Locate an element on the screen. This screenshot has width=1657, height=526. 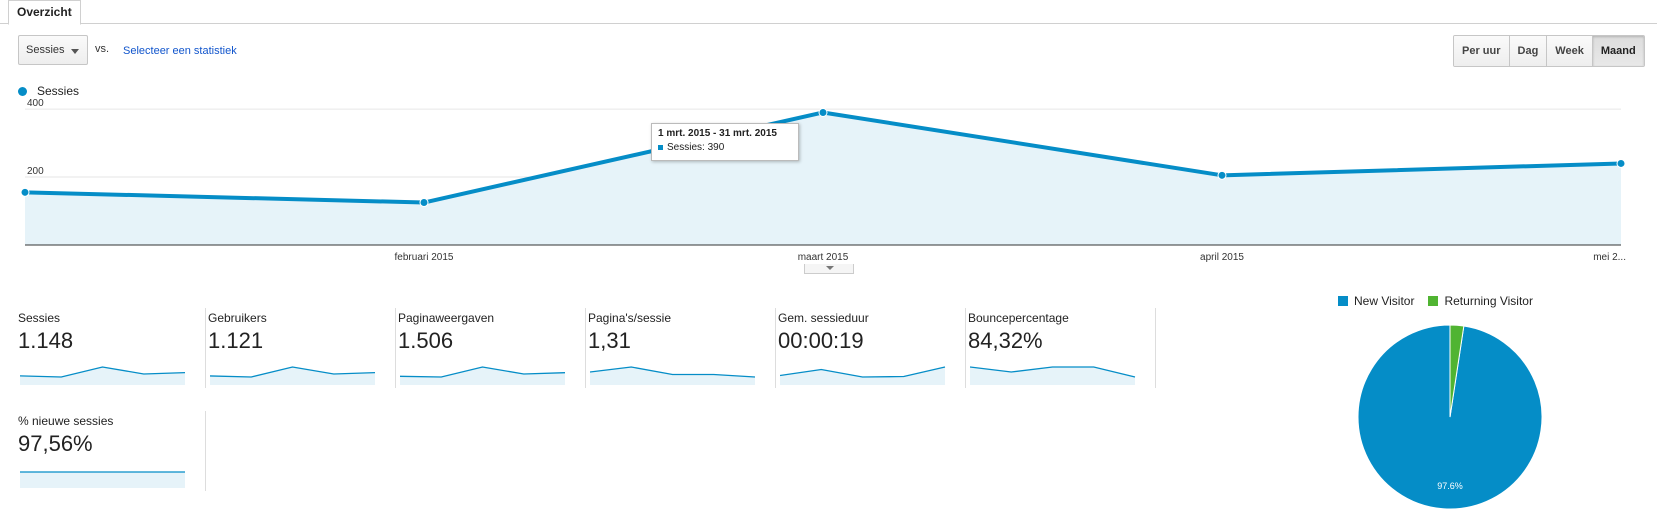
chart-tooltip: 1 mrt. 2015 - 31 mrt. 2015 Sessies: 390 is located at coordinates (725, 142).